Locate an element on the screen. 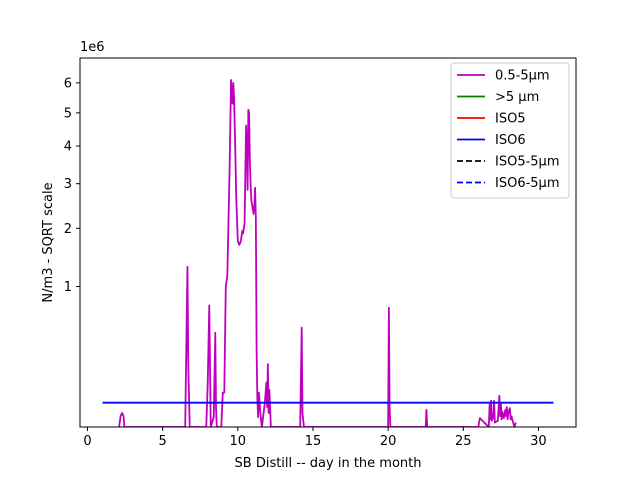 The height and width of the screenshot is (480, 640). legend-label-2: ISO5 is located at coordinates (510, 119).